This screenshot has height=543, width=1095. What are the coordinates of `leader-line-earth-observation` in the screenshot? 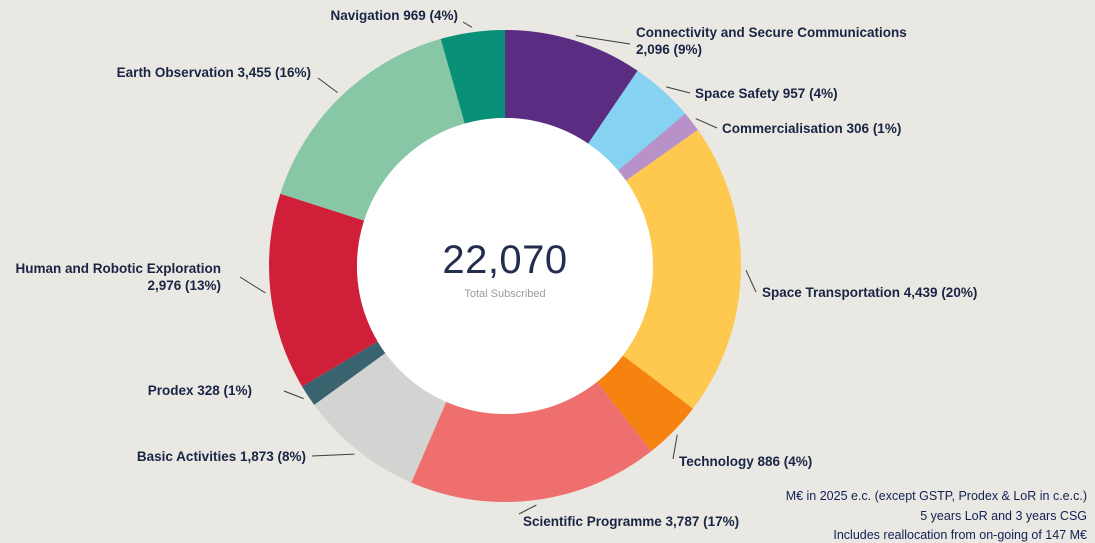 It's located at (327, 85).